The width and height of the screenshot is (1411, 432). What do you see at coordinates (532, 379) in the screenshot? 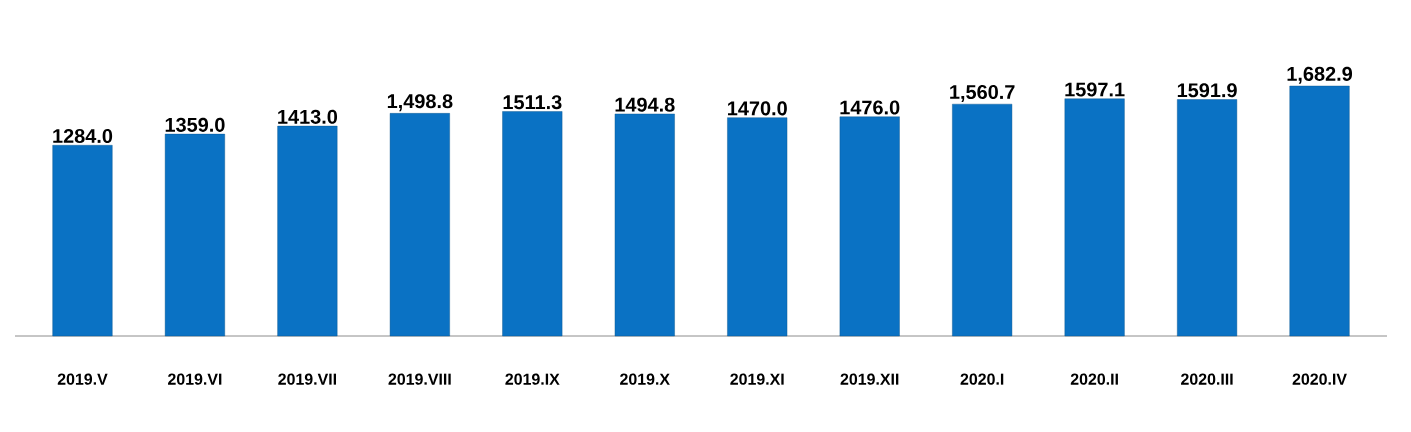
I see `x-tick-label: 2019.IX` at bounding box center [532, 379].